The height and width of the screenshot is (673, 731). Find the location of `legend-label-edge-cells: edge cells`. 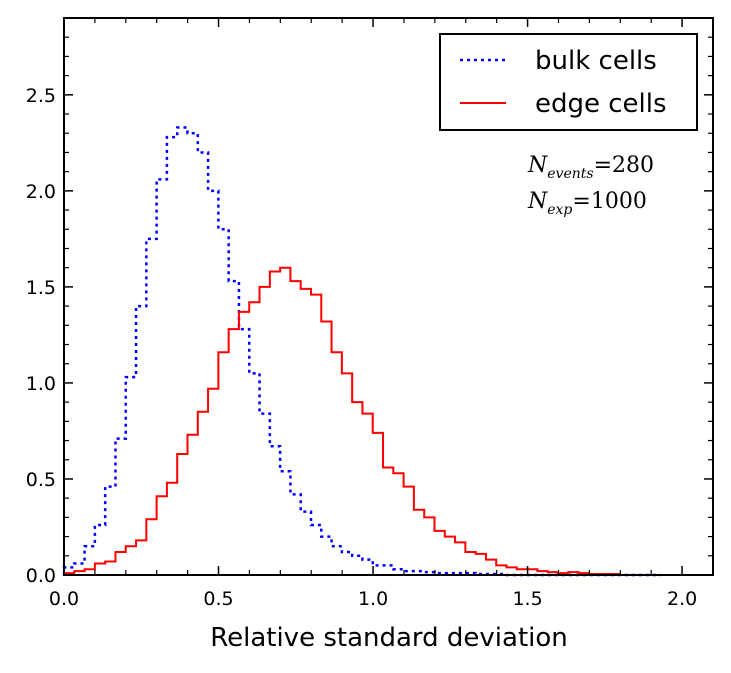

legend-label-edge-cells: edge cells is located at coordinates (601, 104).